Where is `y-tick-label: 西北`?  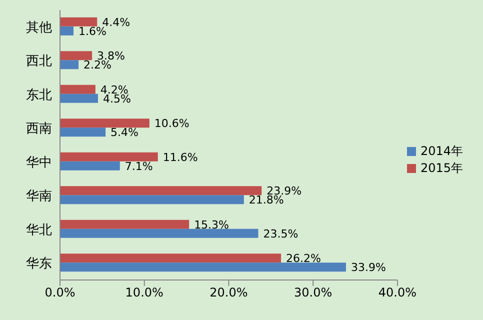 y-tick-label: 西北 is located at coordinates (39, 62).